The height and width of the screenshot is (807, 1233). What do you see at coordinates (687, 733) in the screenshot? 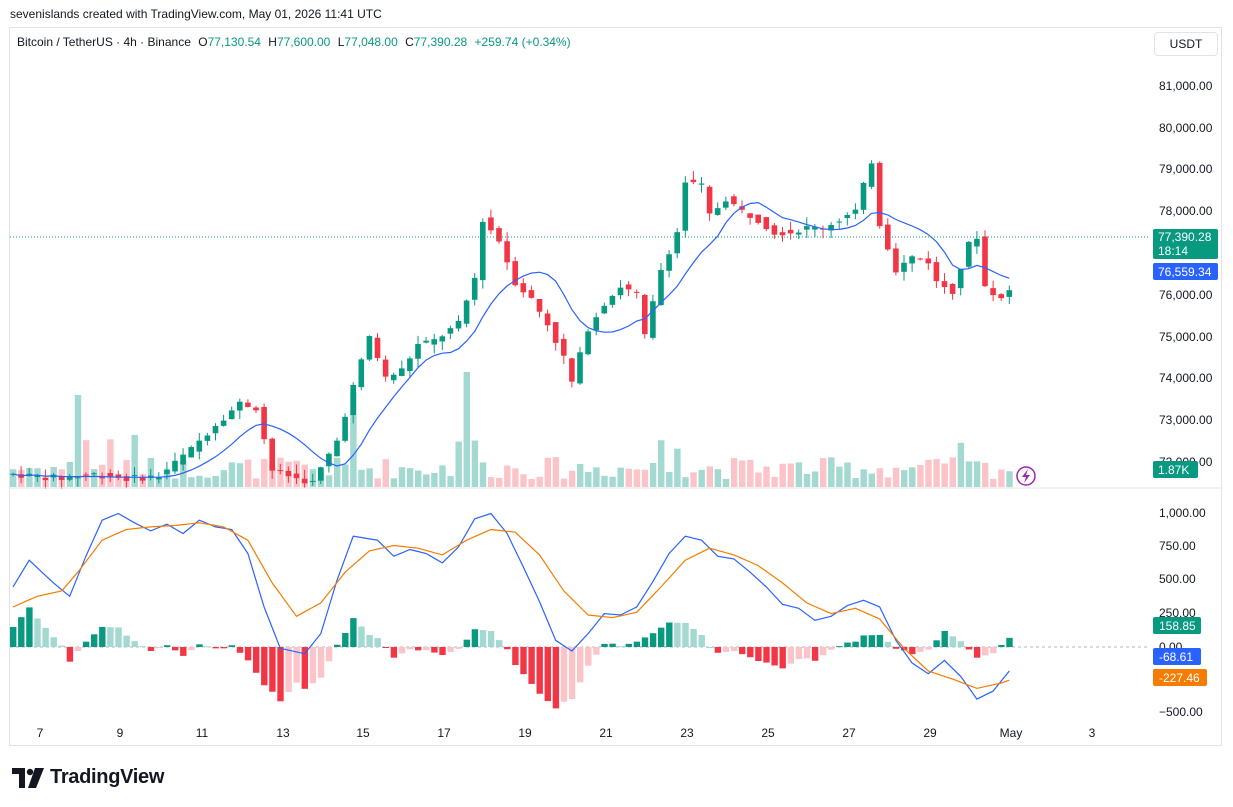
I see `time-axis-label: 23` at bounding box center [687, 733].